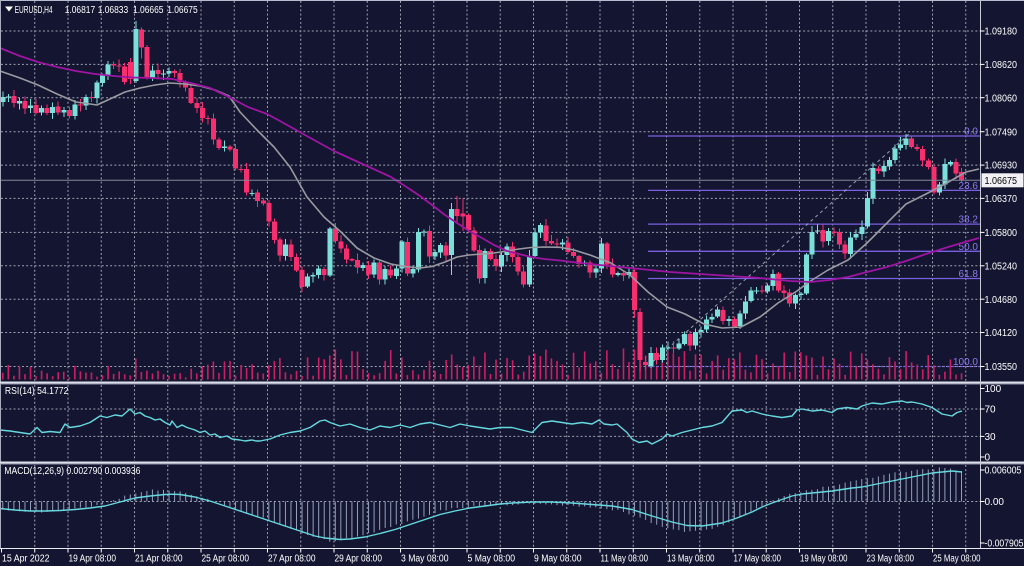 The image size is (1024, 566). What do you see at coordinates (971, 132) in the screenshot?
I see `svg-text: 0.0` at bounding box center [971, 132].